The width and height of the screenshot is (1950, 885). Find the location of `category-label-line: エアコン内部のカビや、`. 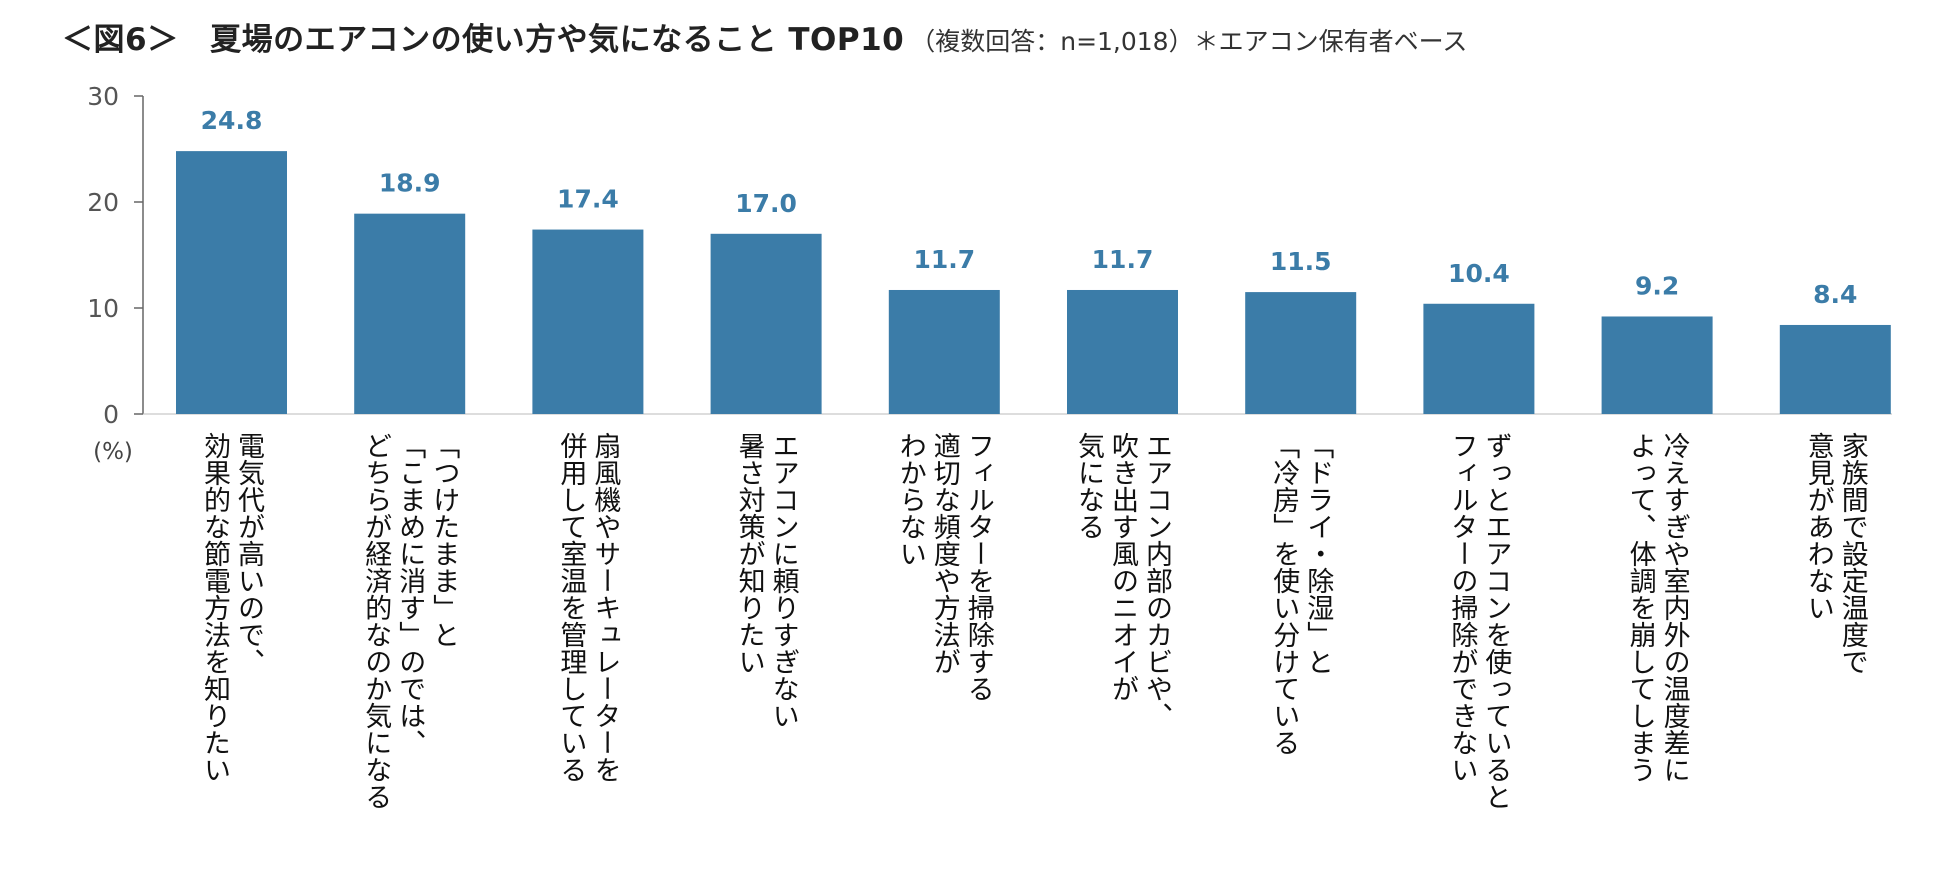

category-label-line: エアコン内部のカビや、 is located at coordinates (1156, 580).